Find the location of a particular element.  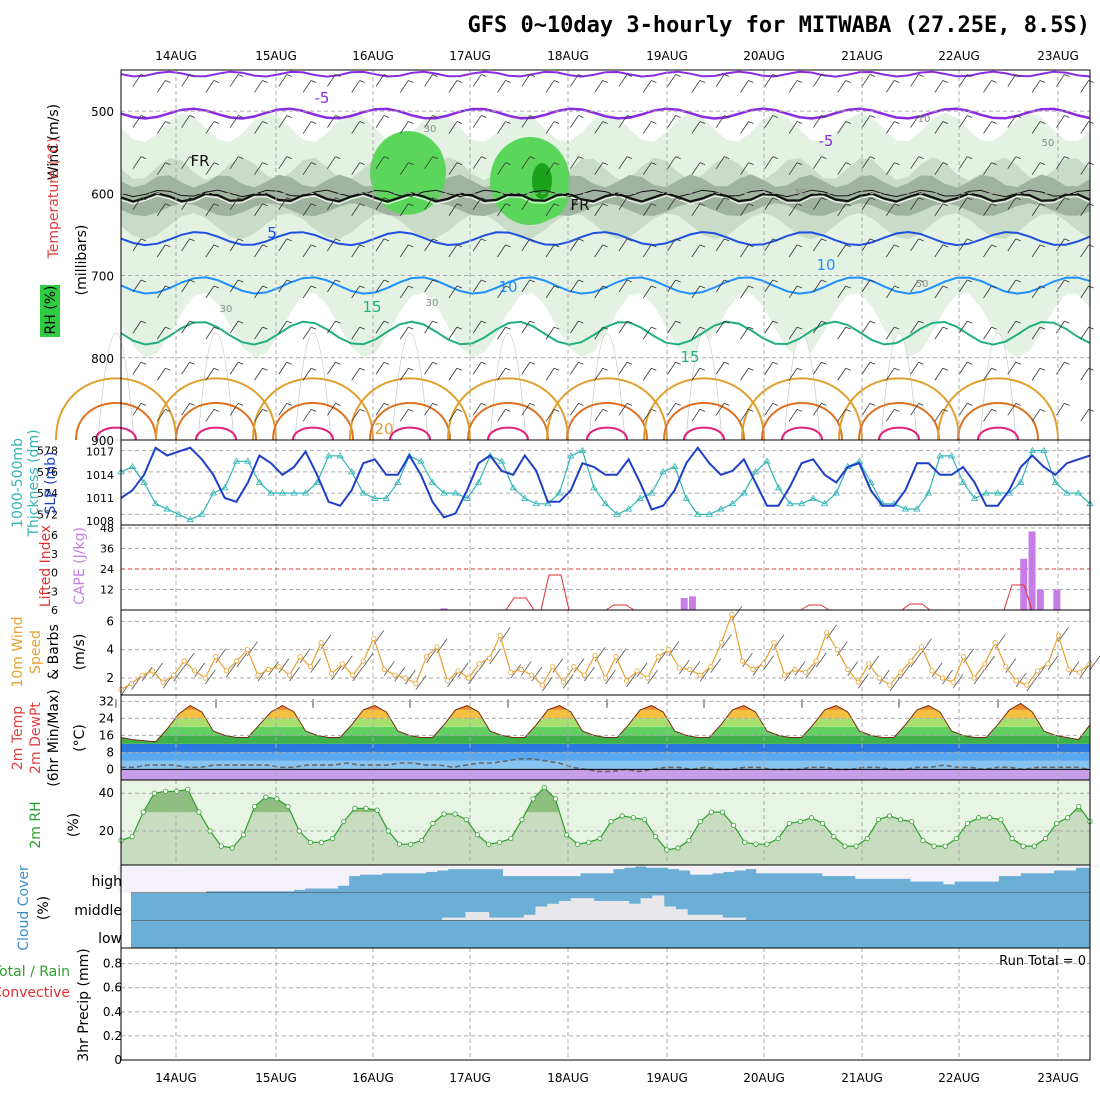

date-label-bottom: 22AUG is located at coordinates (959, 1078).